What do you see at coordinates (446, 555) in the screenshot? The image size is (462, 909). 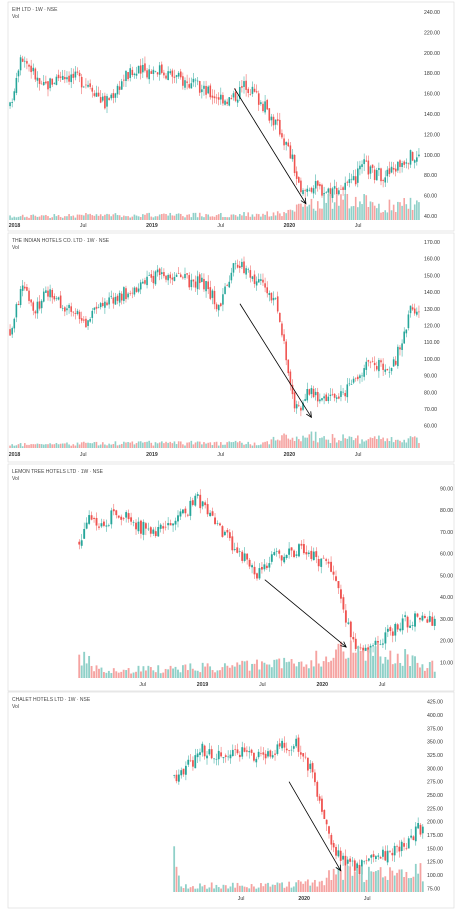 I see `y-tick-label: 60.00` at bounding box center [446, 555].